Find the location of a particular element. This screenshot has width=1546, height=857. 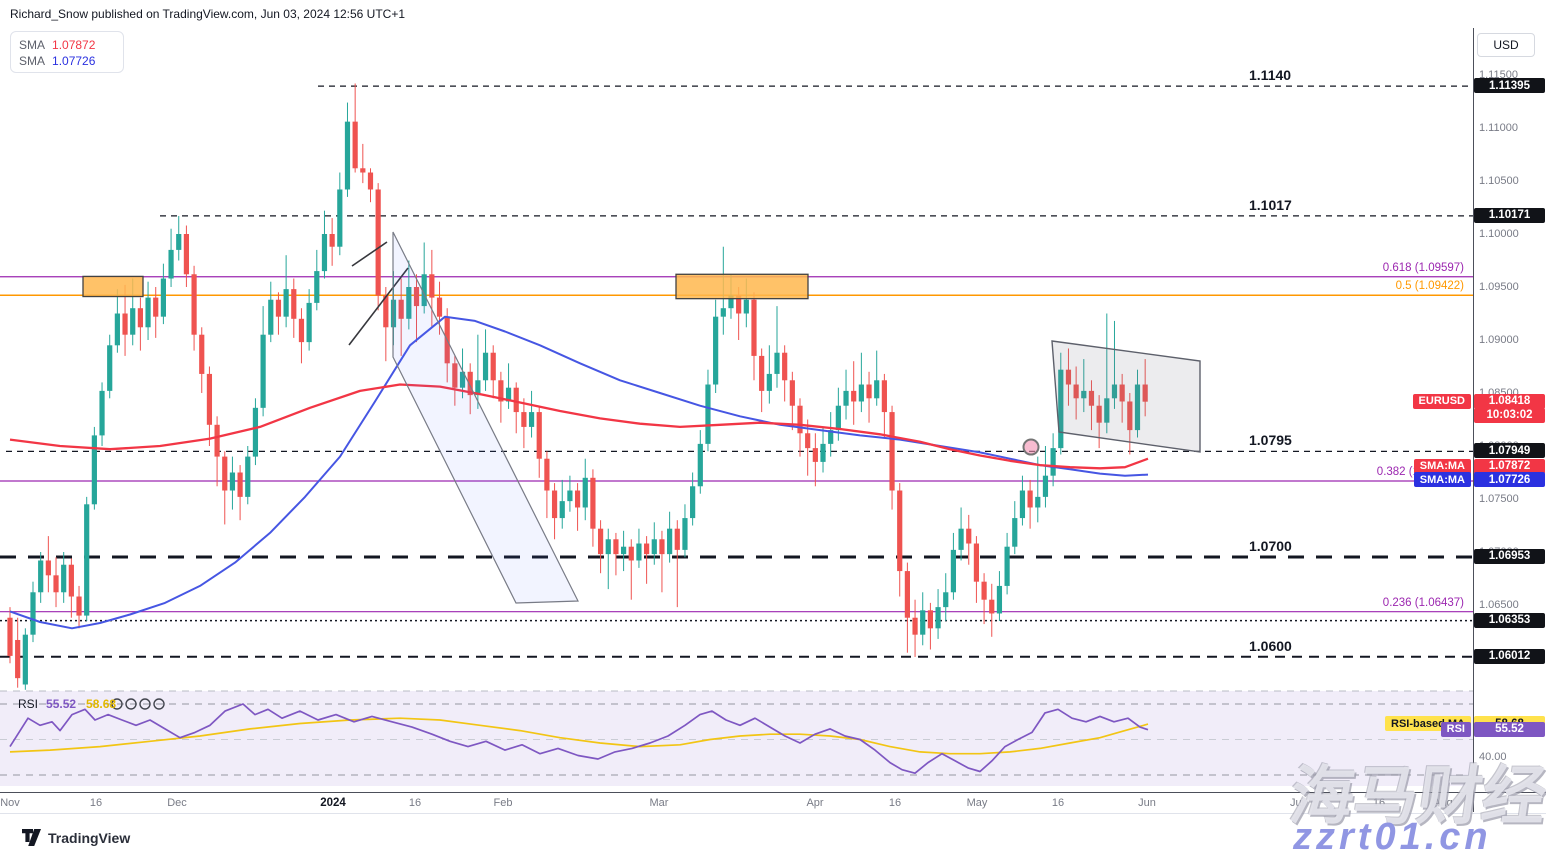

indicator-legend: SMA 1.07872 SMA 1.07726 is located at coordinates (67, 52).